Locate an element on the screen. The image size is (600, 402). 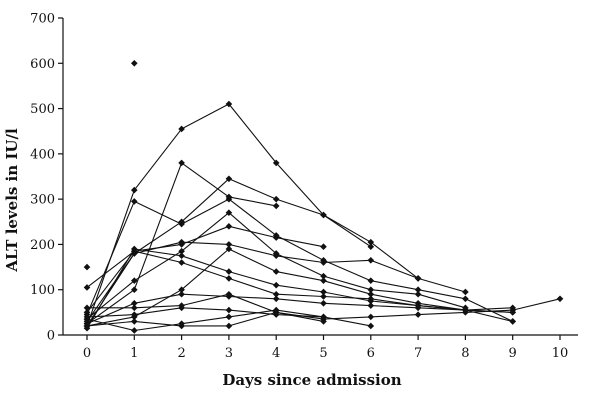
y-tick-label: 500 is located at coordinates (42, 109).